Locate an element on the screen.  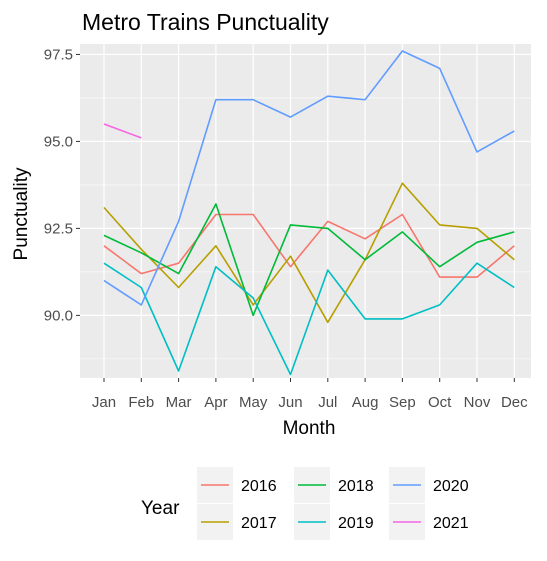
x-axis: Jan Feb Mar Apr May Jun Jul Aug Sep Oct Nov Dec is located at coordinates (310, 394).